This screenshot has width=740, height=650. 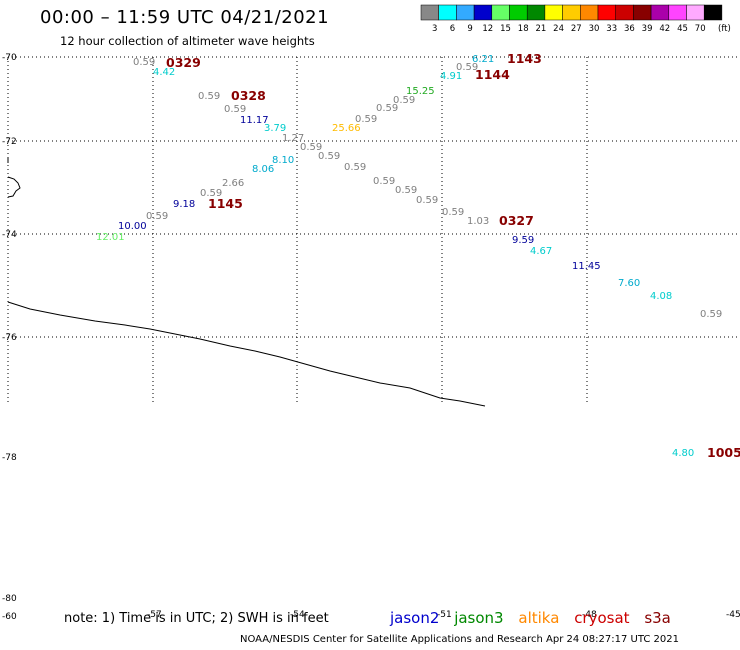 I want to click on wave-height-label: 11.17, so click(x=254, y=120).